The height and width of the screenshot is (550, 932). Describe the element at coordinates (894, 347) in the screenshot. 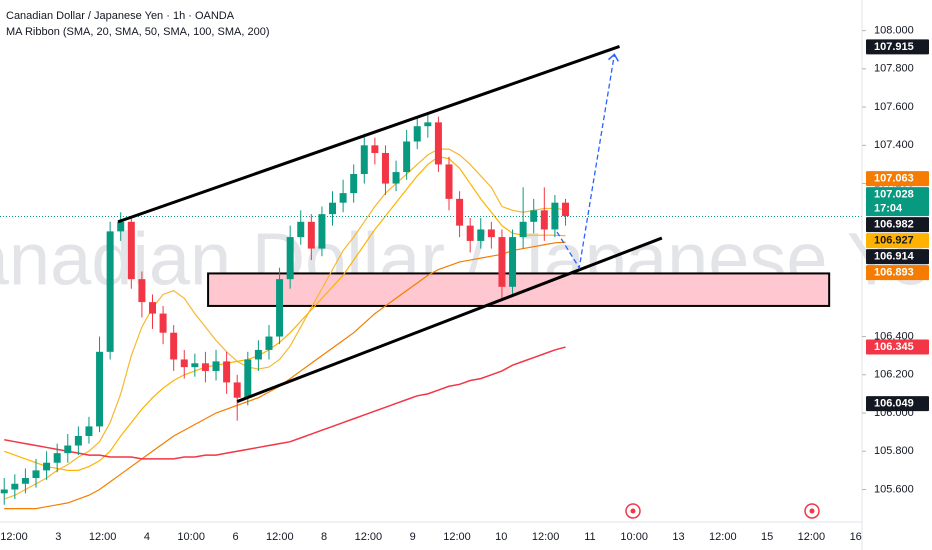

I see `price-label: 106.345` at that location.